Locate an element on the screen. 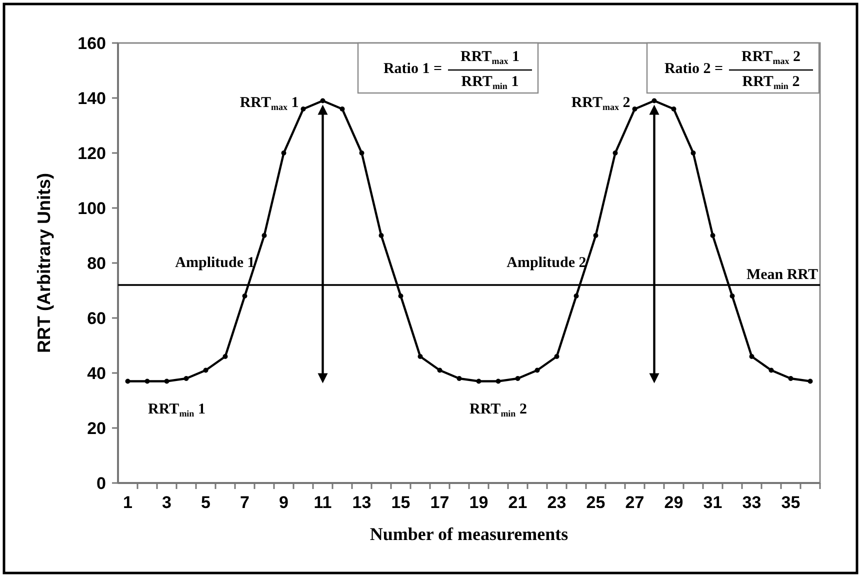 This screenshot has height=577, width=861. x-tick-label: 3 is located at coordinates (167, 502).